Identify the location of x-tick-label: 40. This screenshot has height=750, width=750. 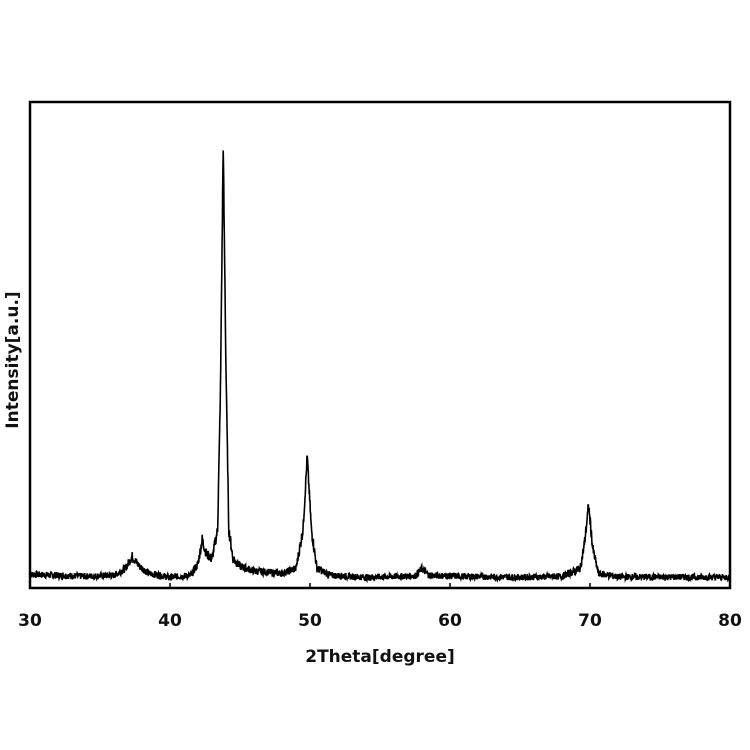
(170, 621).